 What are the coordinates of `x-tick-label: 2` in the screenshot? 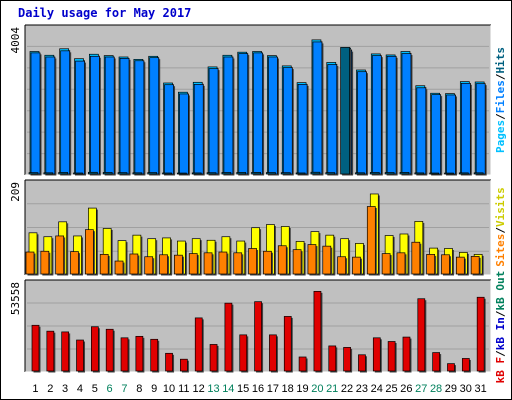 It's located at (50, 389).